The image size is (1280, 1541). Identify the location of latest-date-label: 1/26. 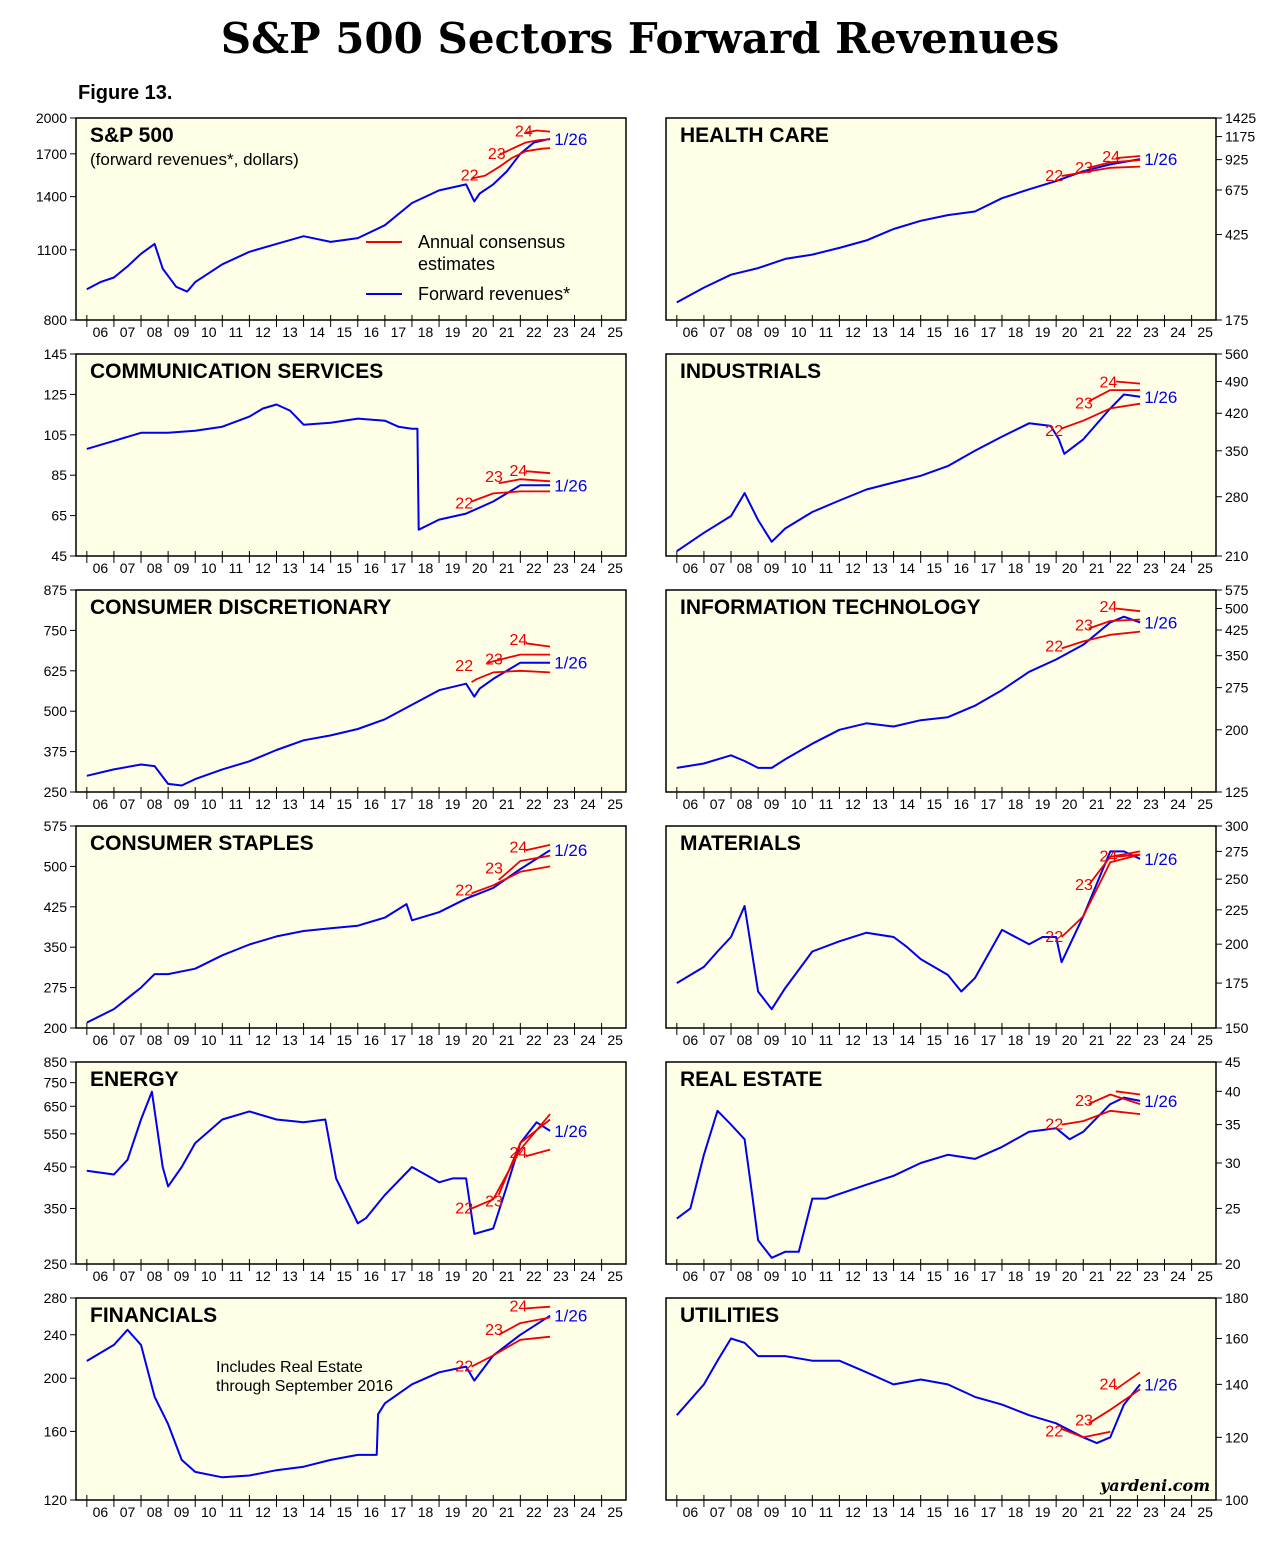
(1160, 622).